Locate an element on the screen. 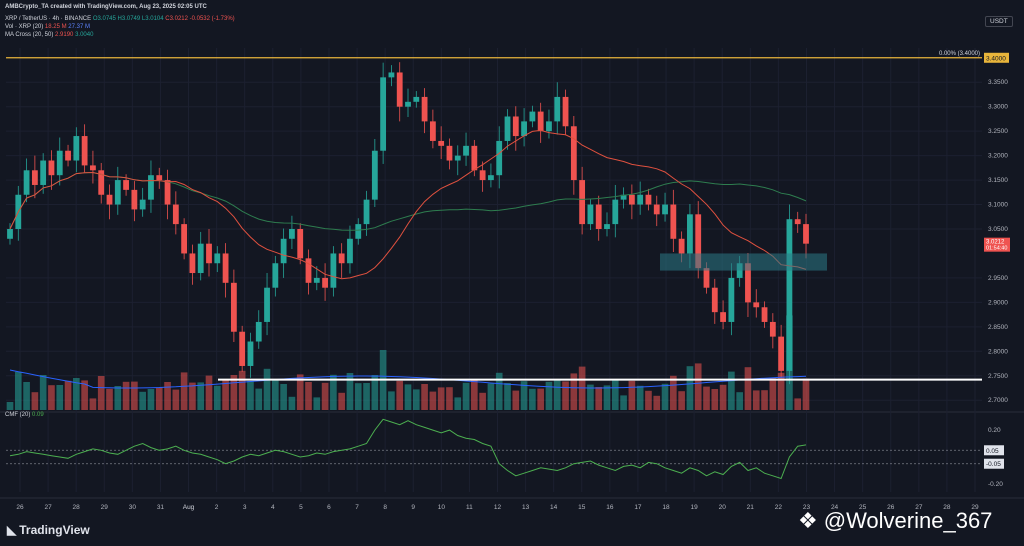 The image size is (1024, 546). x-tick-label: 7 is located at coordinates (357, 507).